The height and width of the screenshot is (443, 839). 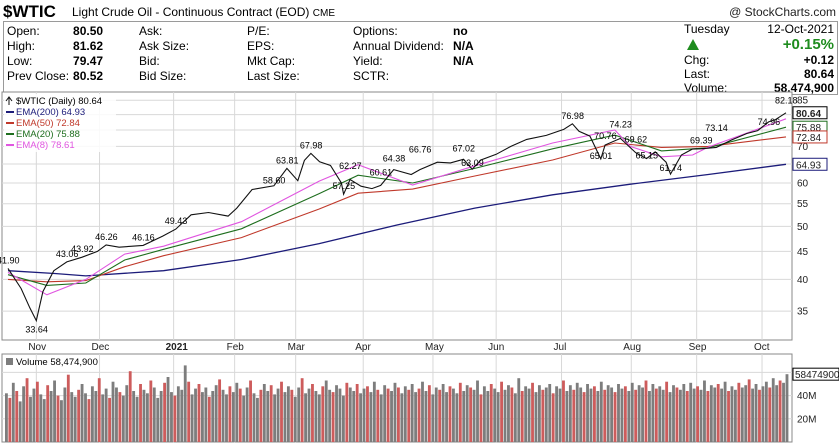 I want to click on quote-label: High:, so click(x=21, y=46).